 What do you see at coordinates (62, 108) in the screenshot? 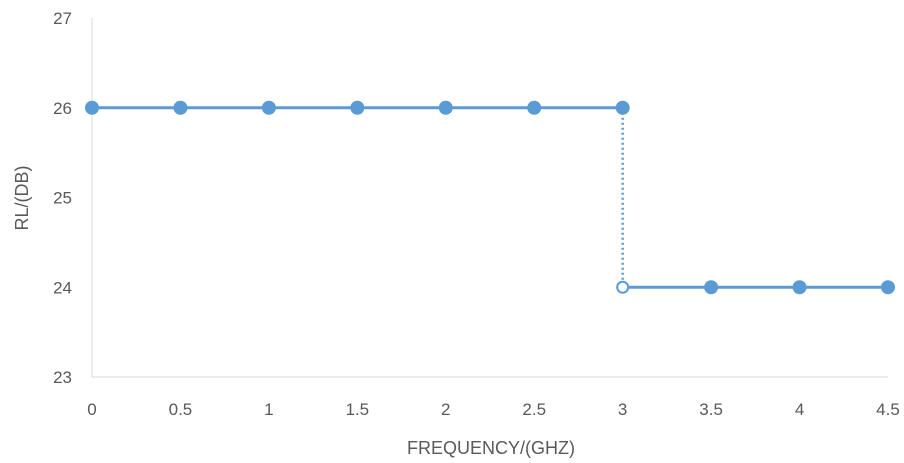
I see `y-tick-label: 26` at bounding box center [62, 108].